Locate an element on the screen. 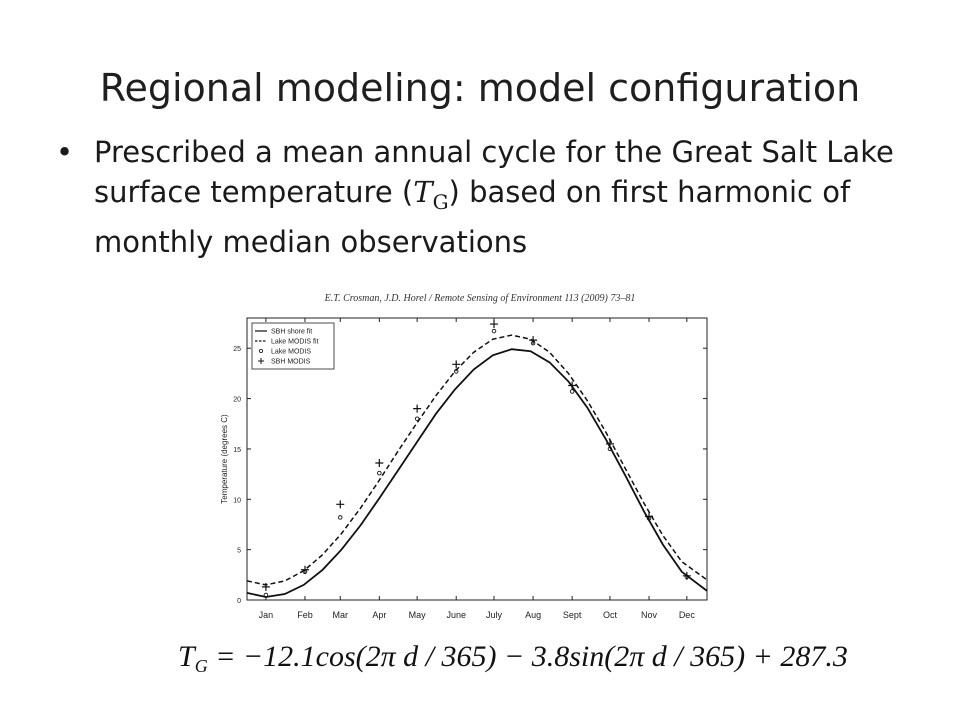  x-tick-label: May is located at coordinates (418, 615).